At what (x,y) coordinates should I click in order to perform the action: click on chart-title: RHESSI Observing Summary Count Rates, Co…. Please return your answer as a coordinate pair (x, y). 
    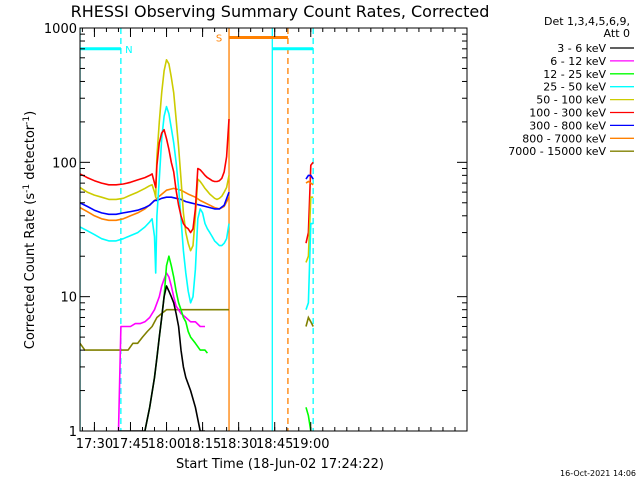
    Looking at the image, I should click on (280, 11).